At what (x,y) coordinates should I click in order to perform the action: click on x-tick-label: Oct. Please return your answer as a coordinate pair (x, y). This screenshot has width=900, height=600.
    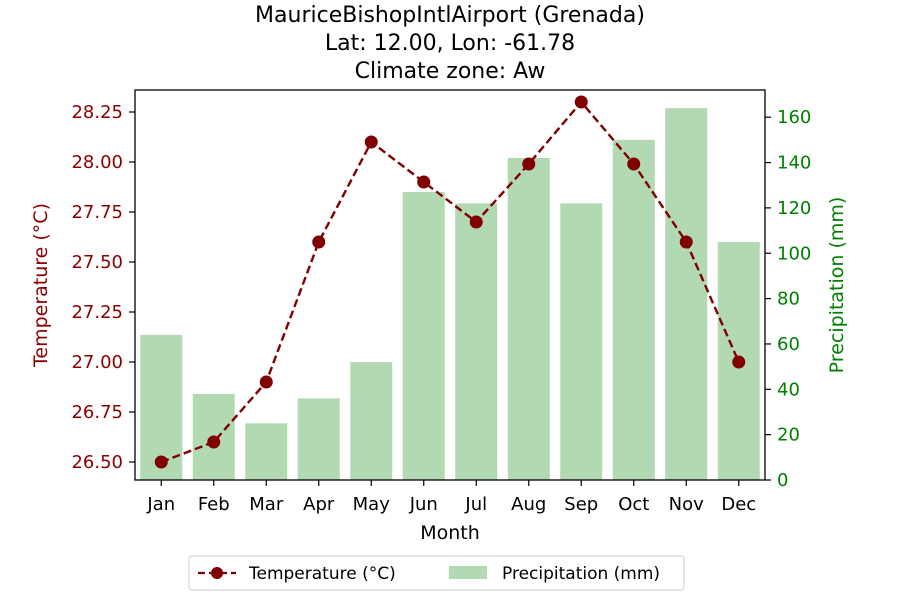
    Looking at the image, I should click on (633, 504).